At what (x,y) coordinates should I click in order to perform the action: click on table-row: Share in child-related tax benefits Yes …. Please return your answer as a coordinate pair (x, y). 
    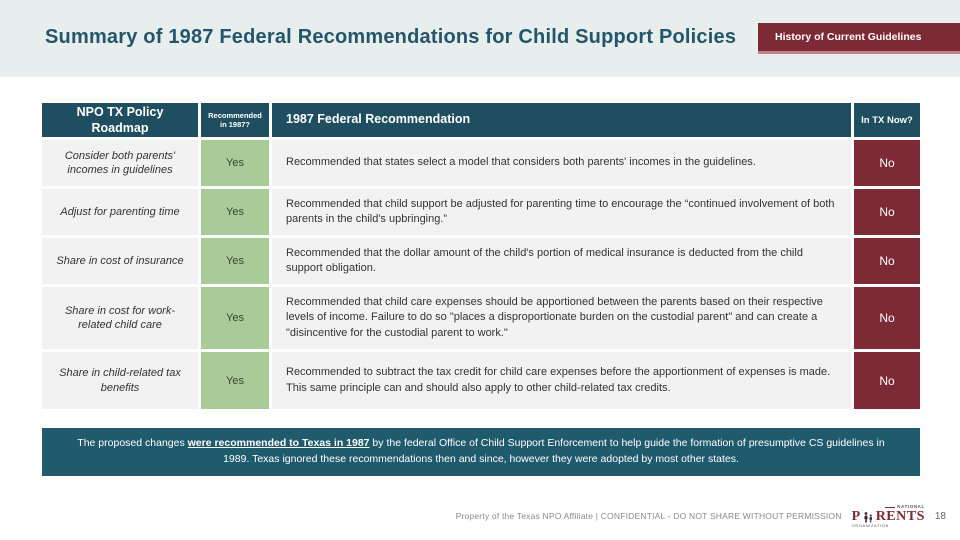
    Looking at the image, I should click on (481, 380).